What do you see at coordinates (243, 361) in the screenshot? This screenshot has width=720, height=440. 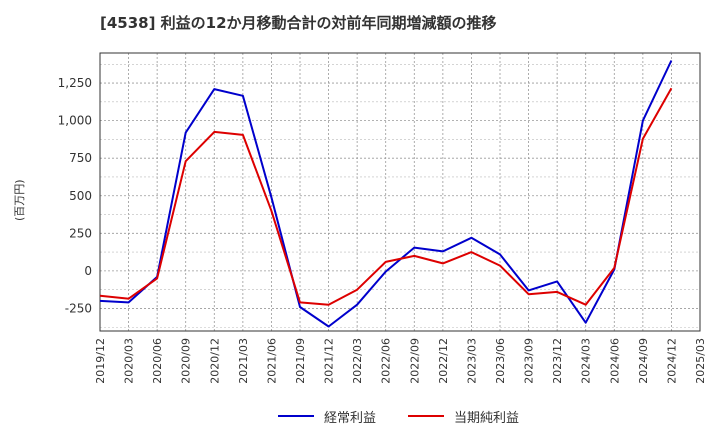 I see `x-tick-label: 2021/03` at bounding box center [243, 361].